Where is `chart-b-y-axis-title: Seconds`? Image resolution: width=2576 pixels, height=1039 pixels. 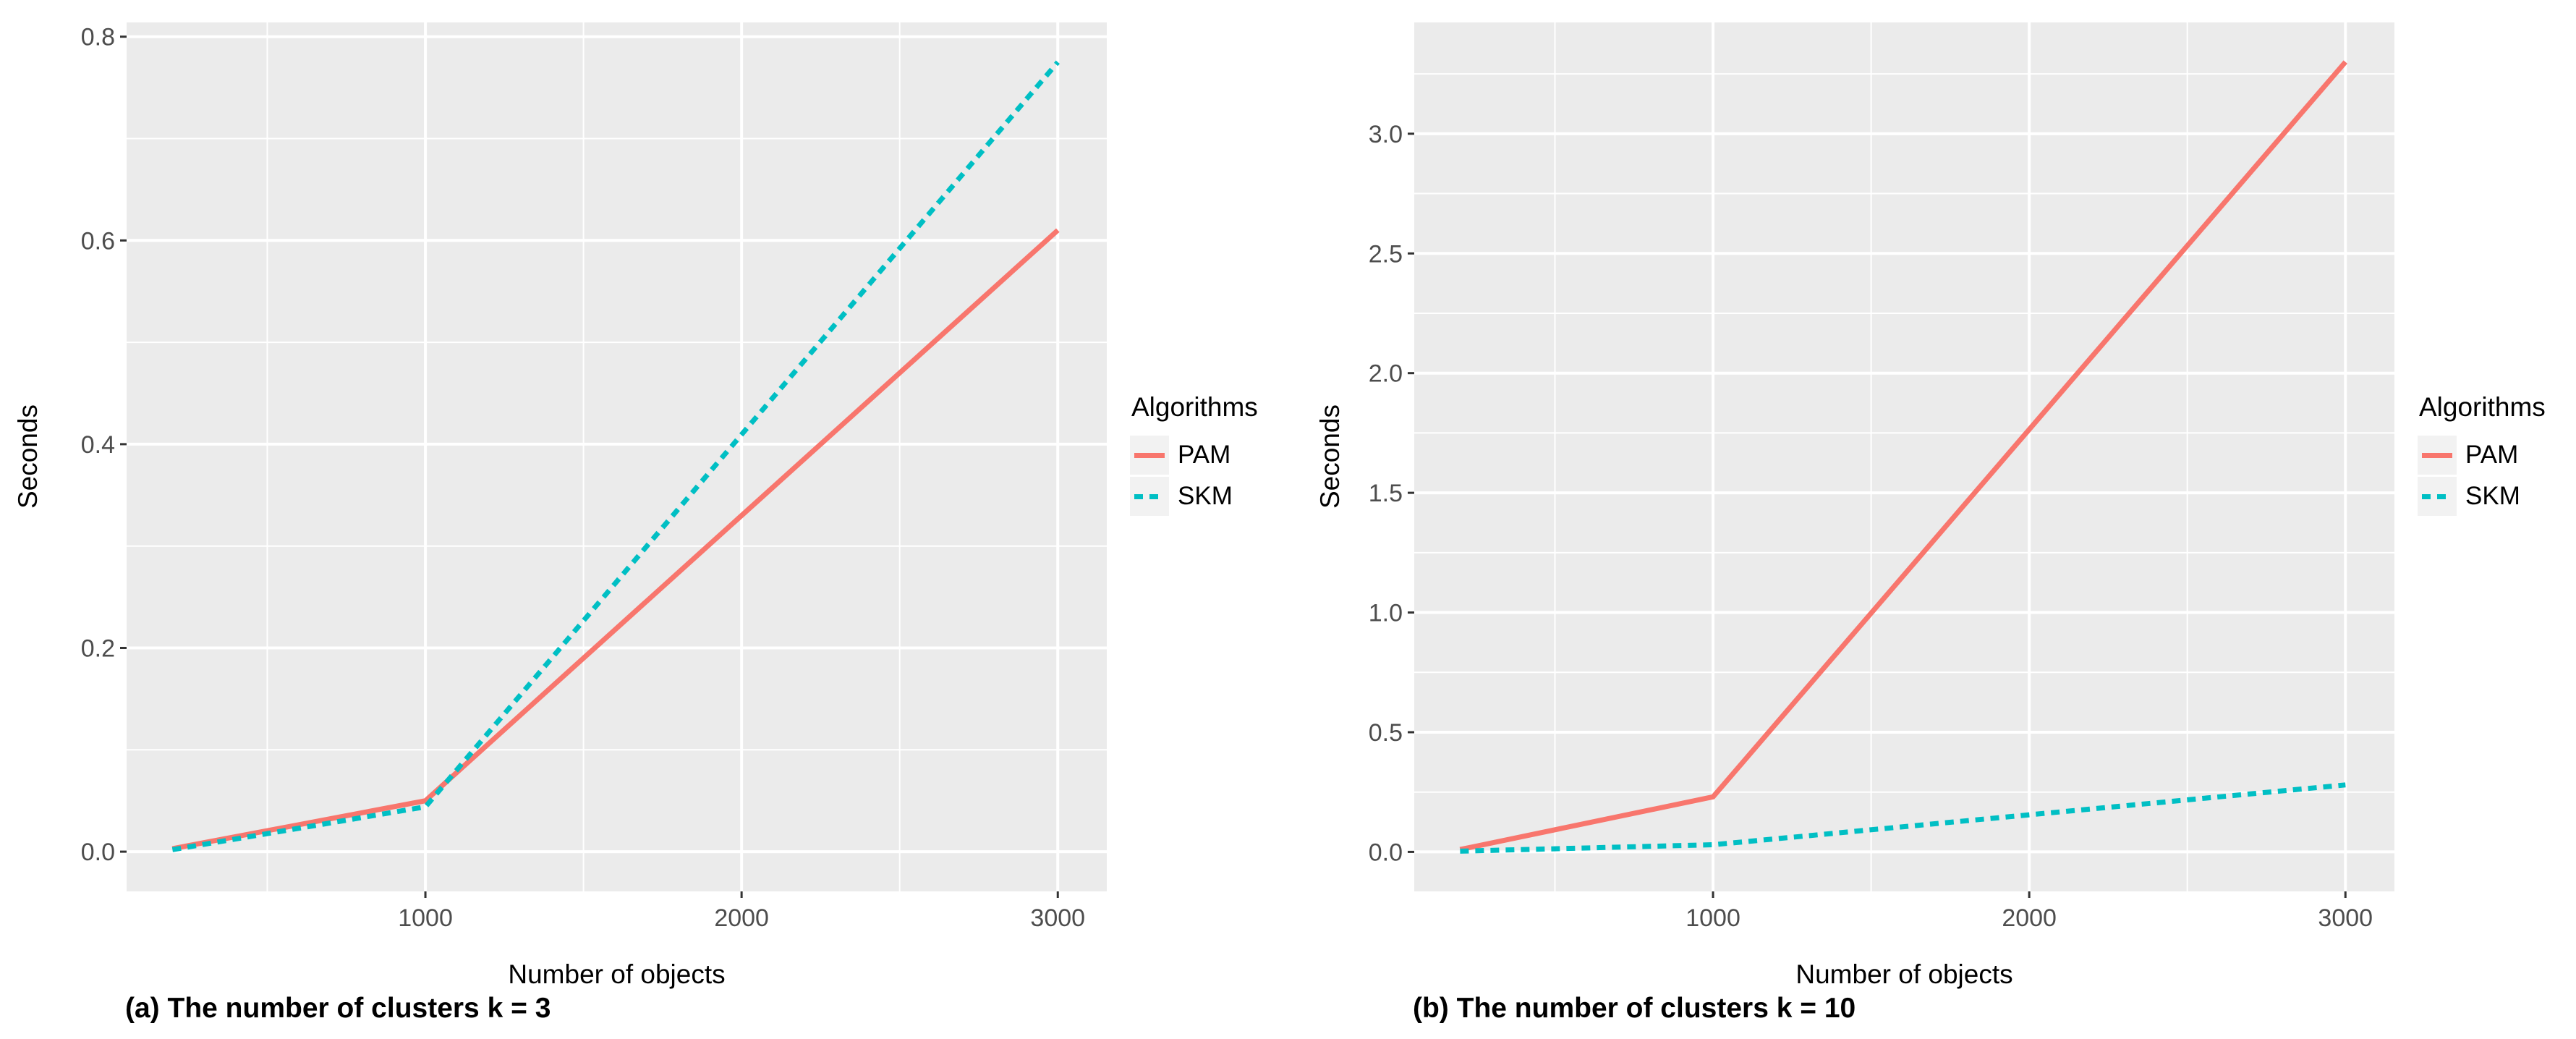 chart-b-y-axis-title: Seconds is located at coordinates (1330, 456).